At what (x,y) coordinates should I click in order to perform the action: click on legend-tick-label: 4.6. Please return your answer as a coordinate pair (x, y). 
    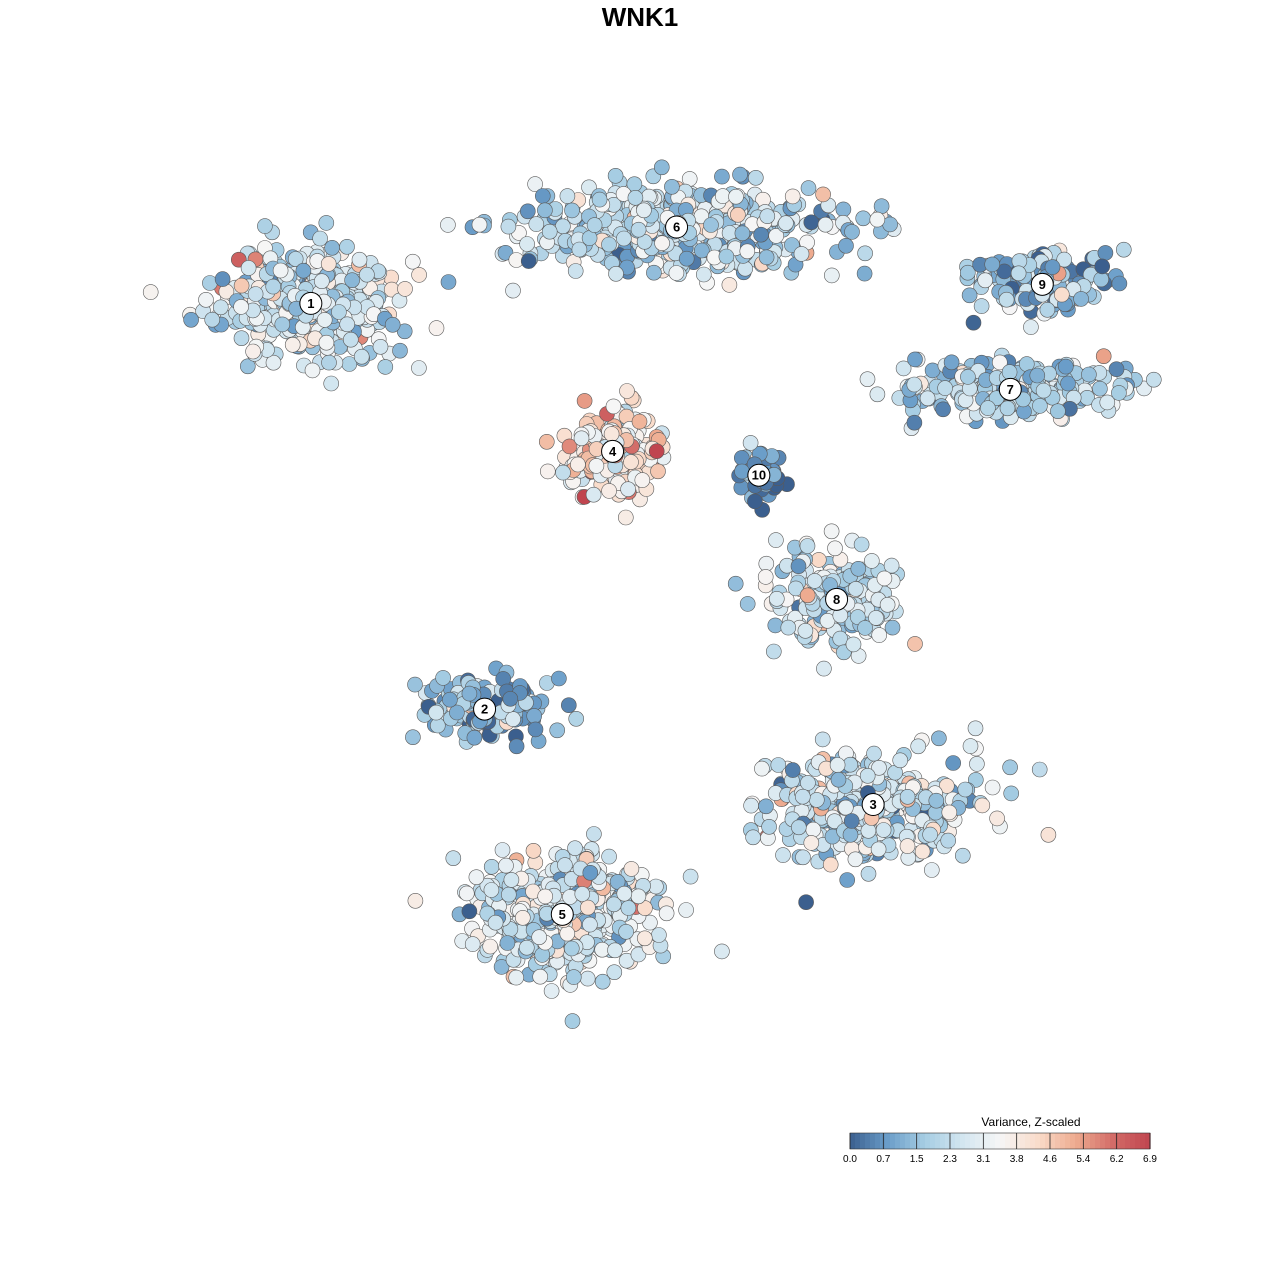
    Looking at the image, I should click on (1050, 1159).